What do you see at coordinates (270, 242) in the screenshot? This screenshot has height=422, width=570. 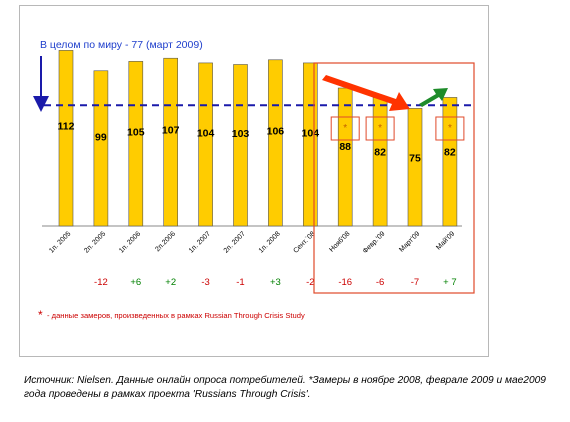 I see `tick-label-7: 1п. 2008` at bounding box center [270, 242].